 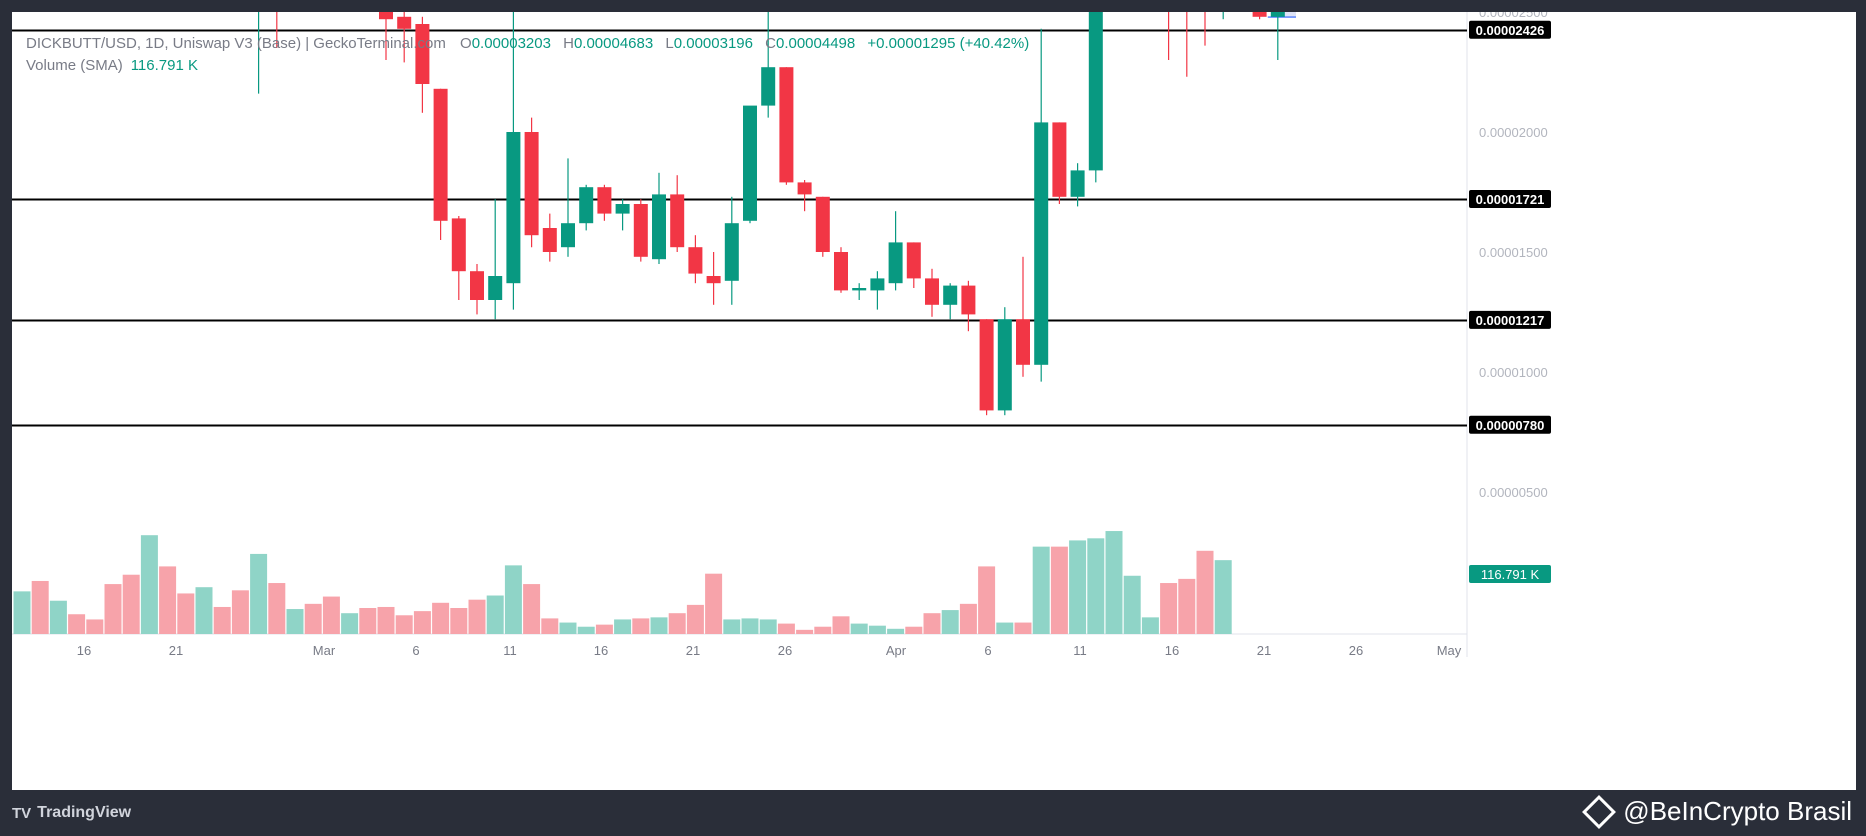 What do you see at coordinates (669, 43) in the screenshot?
I see `low-label: L` at bounding box center [669, 43].